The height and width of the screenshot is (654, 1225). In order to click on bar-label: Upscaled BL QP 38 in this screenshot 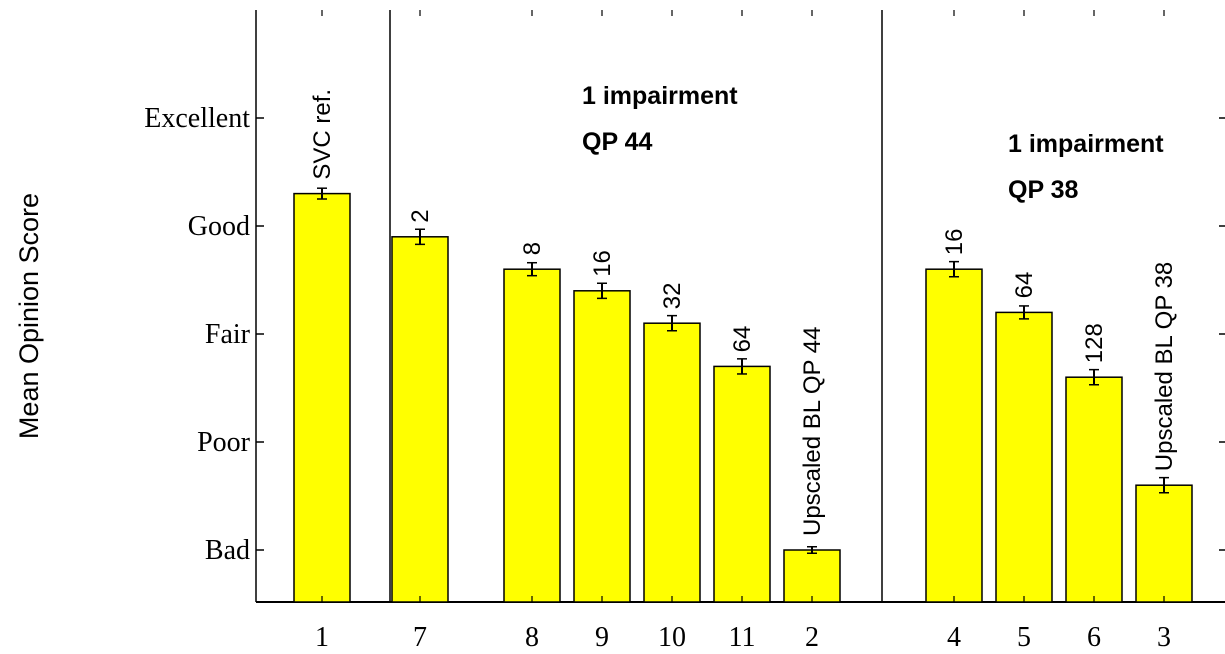, I will do `click(1164, 366)`.